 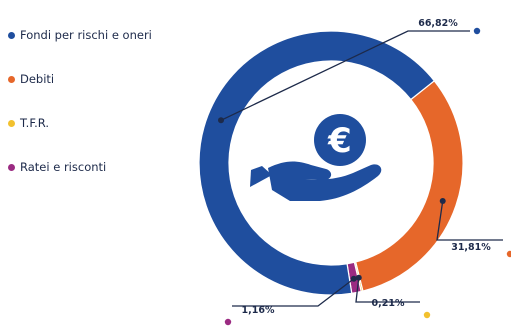 What do you see at coordinates (108, 167) in the screenshot?
I see `legend-item: Ratei e risconti` at bounding box center [108, 167].